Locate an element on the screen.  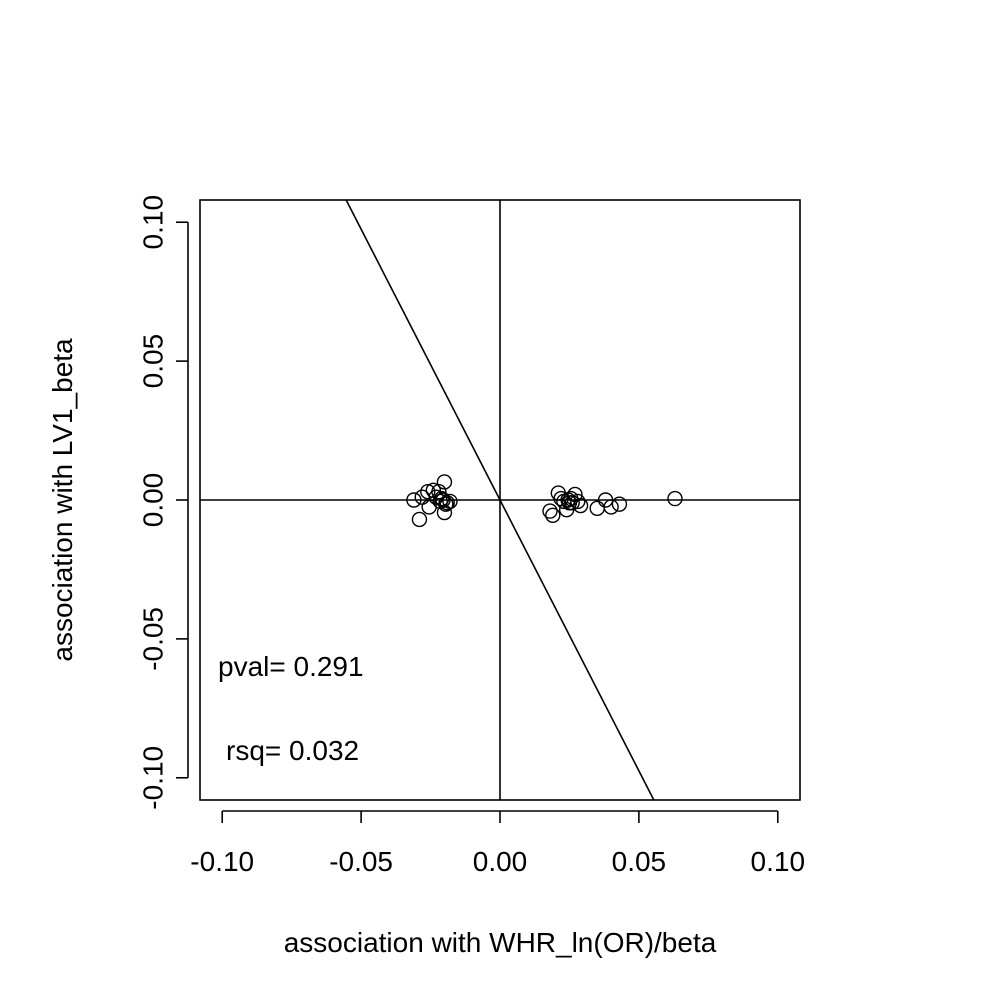
y-axis-ticks: -0.10 -0.05 0.00 0.05 0.10 is located at coordinates (162, 502).